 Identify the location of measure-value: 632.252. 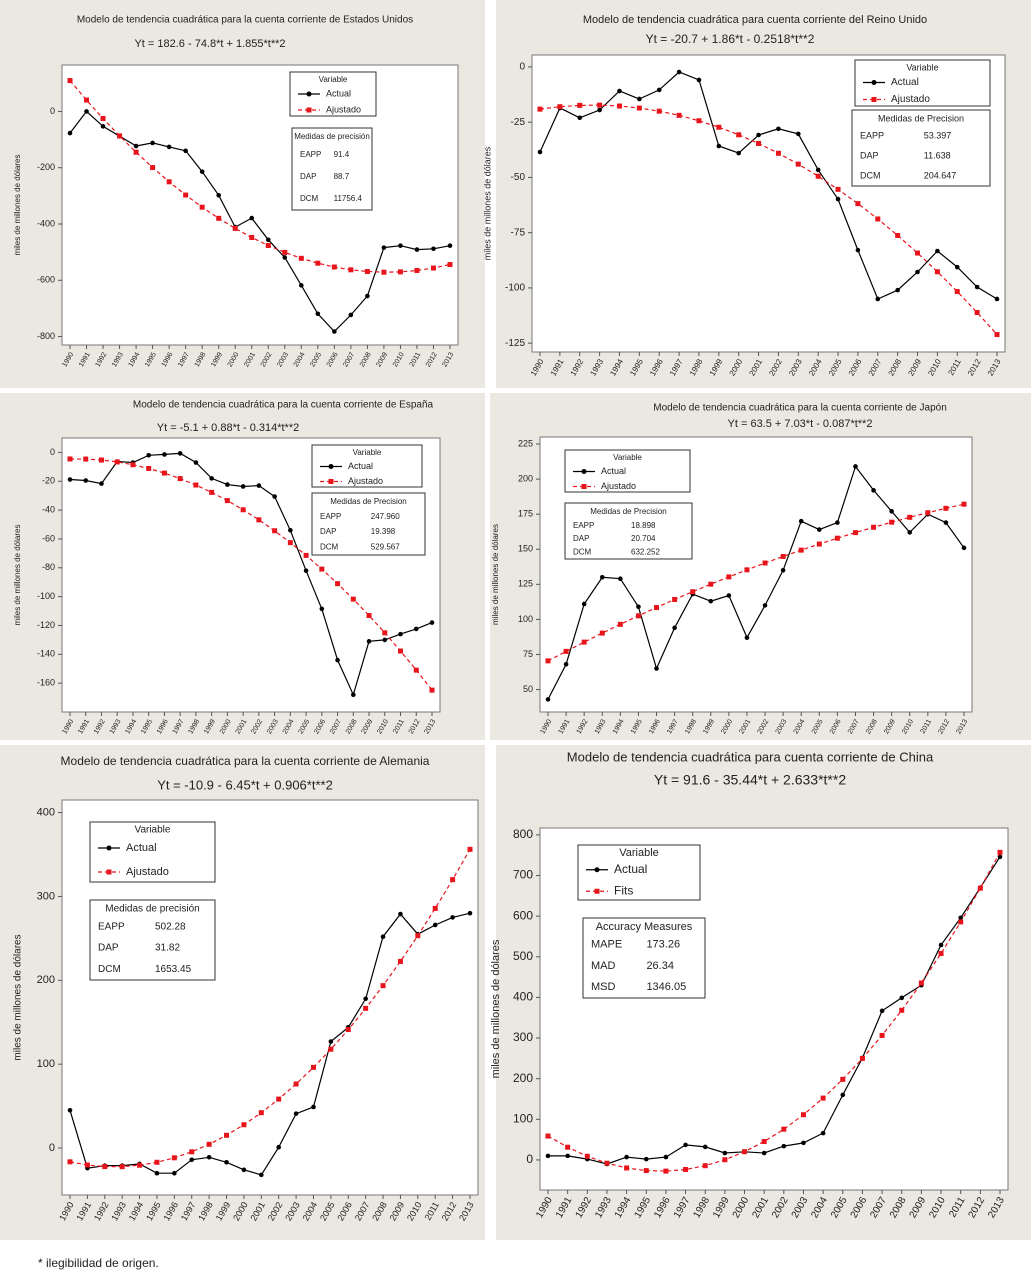
(645, 551).